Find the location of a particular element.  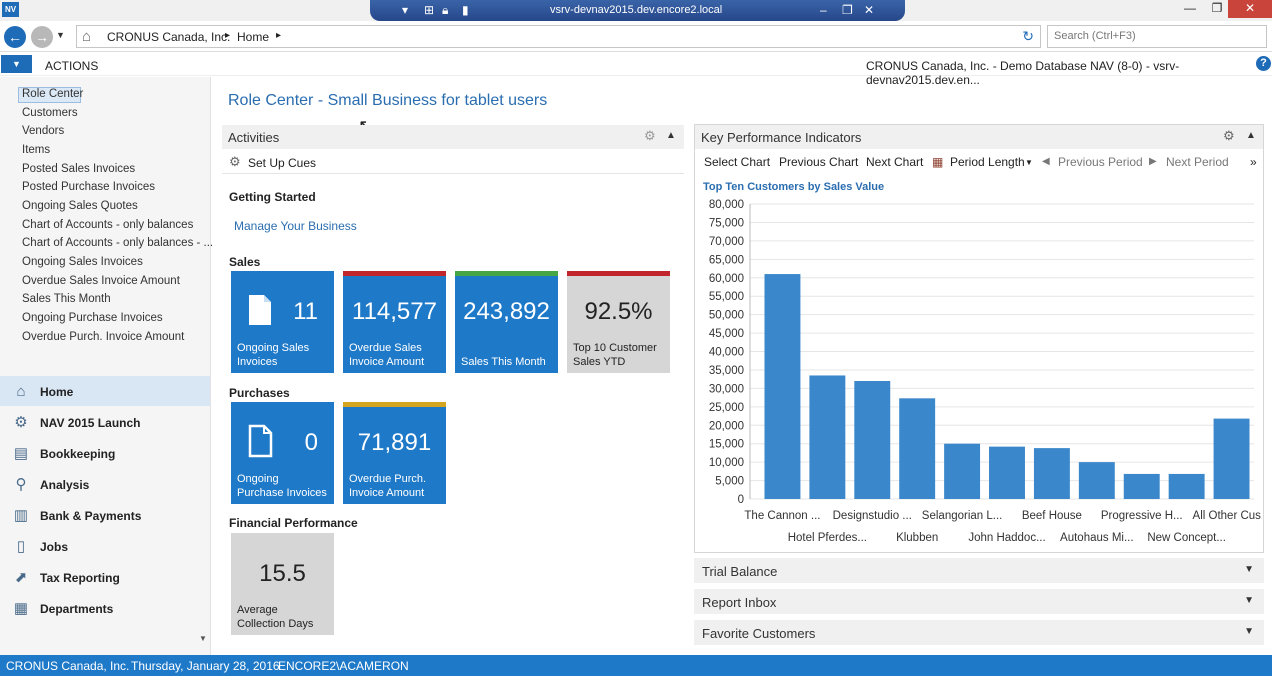

dept-label: Analysis is located at coordinates (65, 485).